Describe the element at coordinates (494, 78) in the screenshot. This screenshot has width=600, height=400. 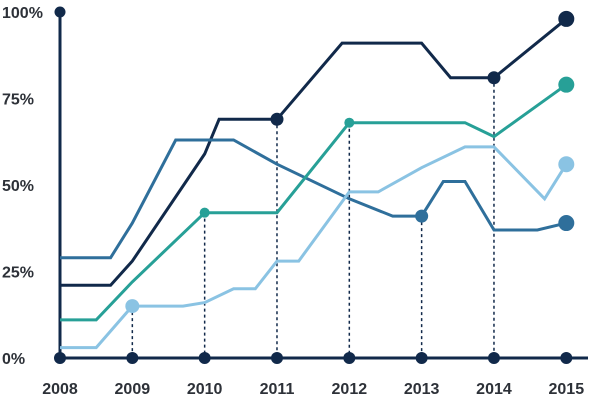
I see `series-marker-1-2014` at that location.